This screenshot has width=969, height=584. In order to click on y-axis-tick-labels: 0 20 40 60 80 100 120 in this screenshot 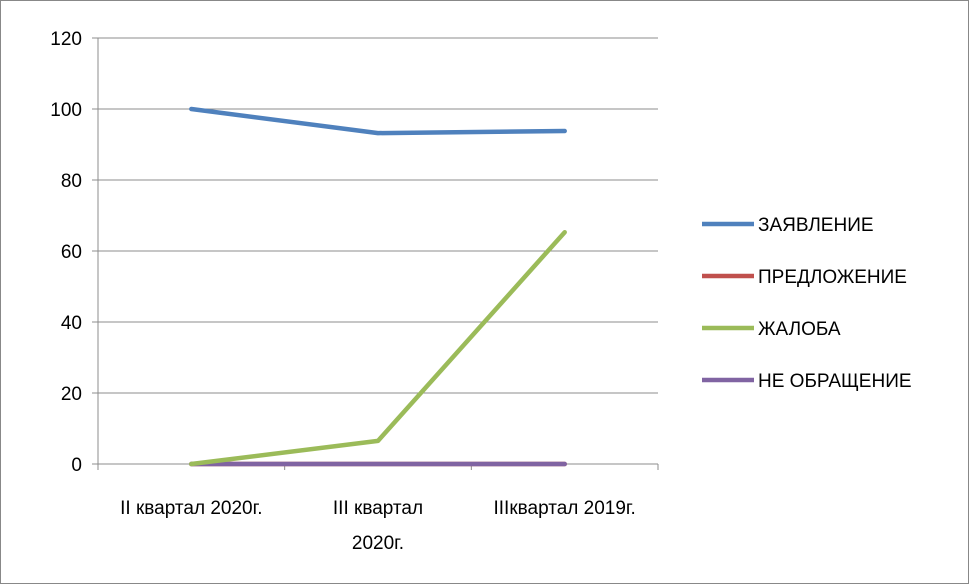, I will do `click(66, 252)`.